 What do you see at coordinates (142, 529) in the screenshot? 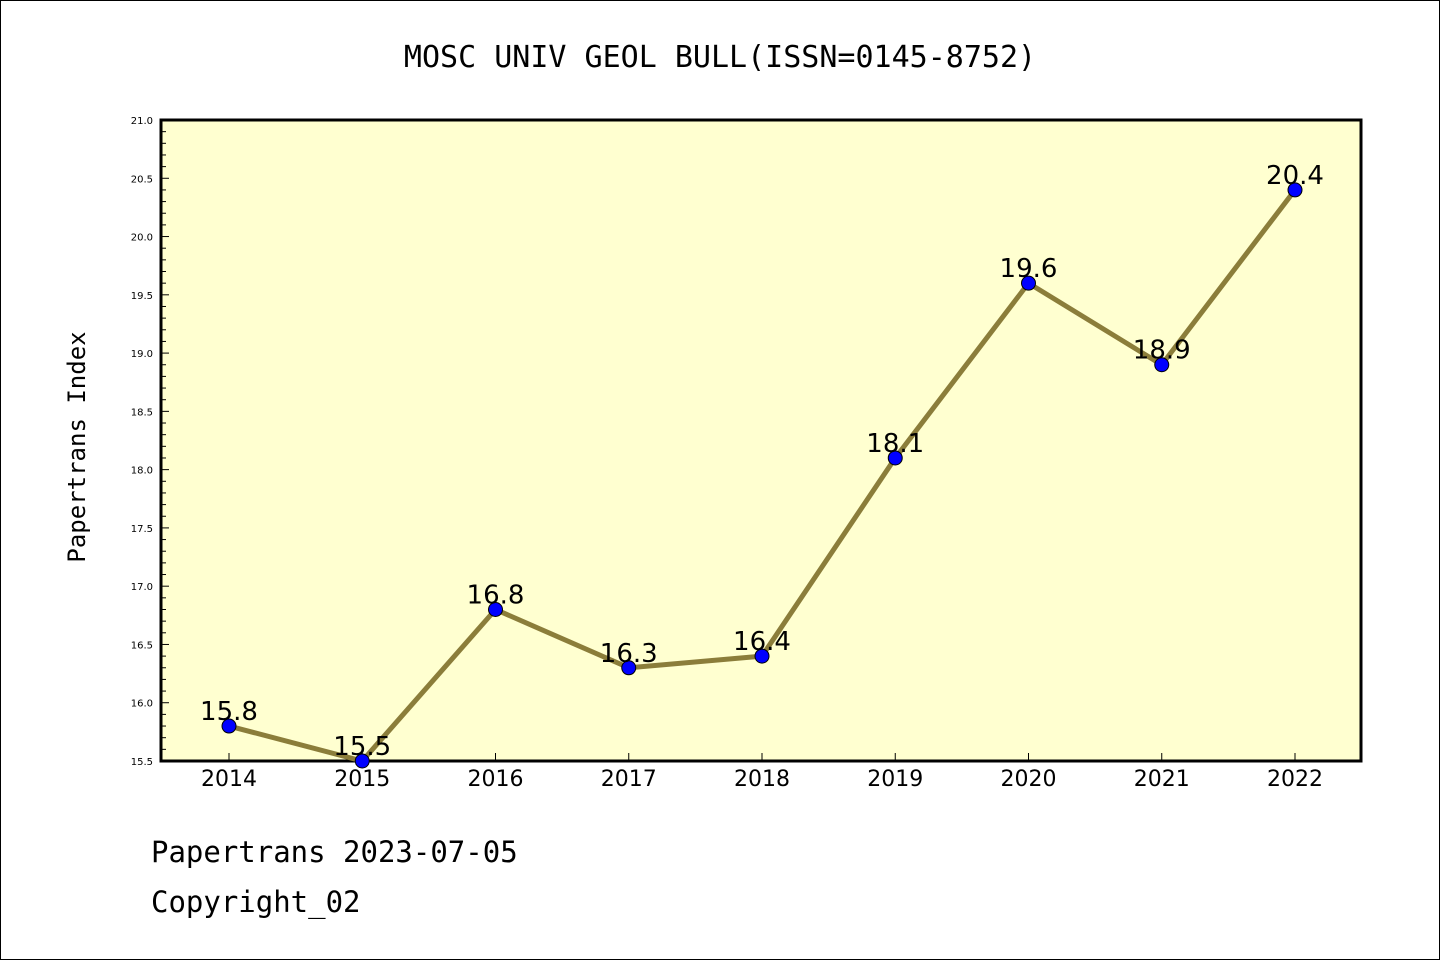
I see `y-tick-label: 17.5` at bounding box center [142, 529].